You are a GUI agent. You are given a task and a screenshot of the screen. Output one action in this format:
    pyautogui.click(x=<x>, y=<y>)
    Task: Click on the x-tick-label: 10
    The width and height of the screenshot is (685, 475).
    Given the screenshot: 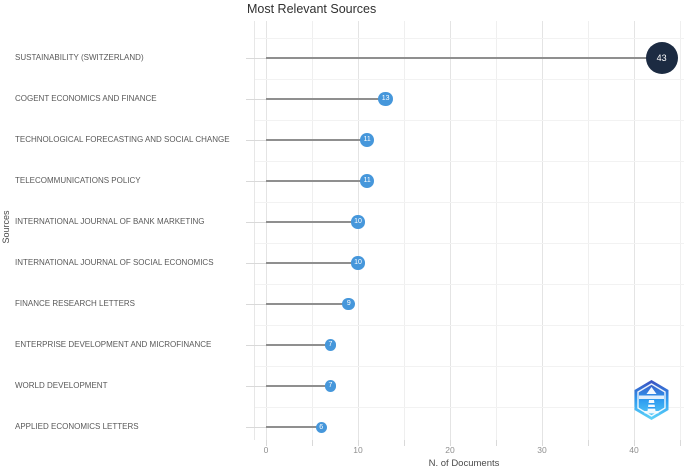 What is the action you would take?
    pyautogui.click(x=358, y=450)
    